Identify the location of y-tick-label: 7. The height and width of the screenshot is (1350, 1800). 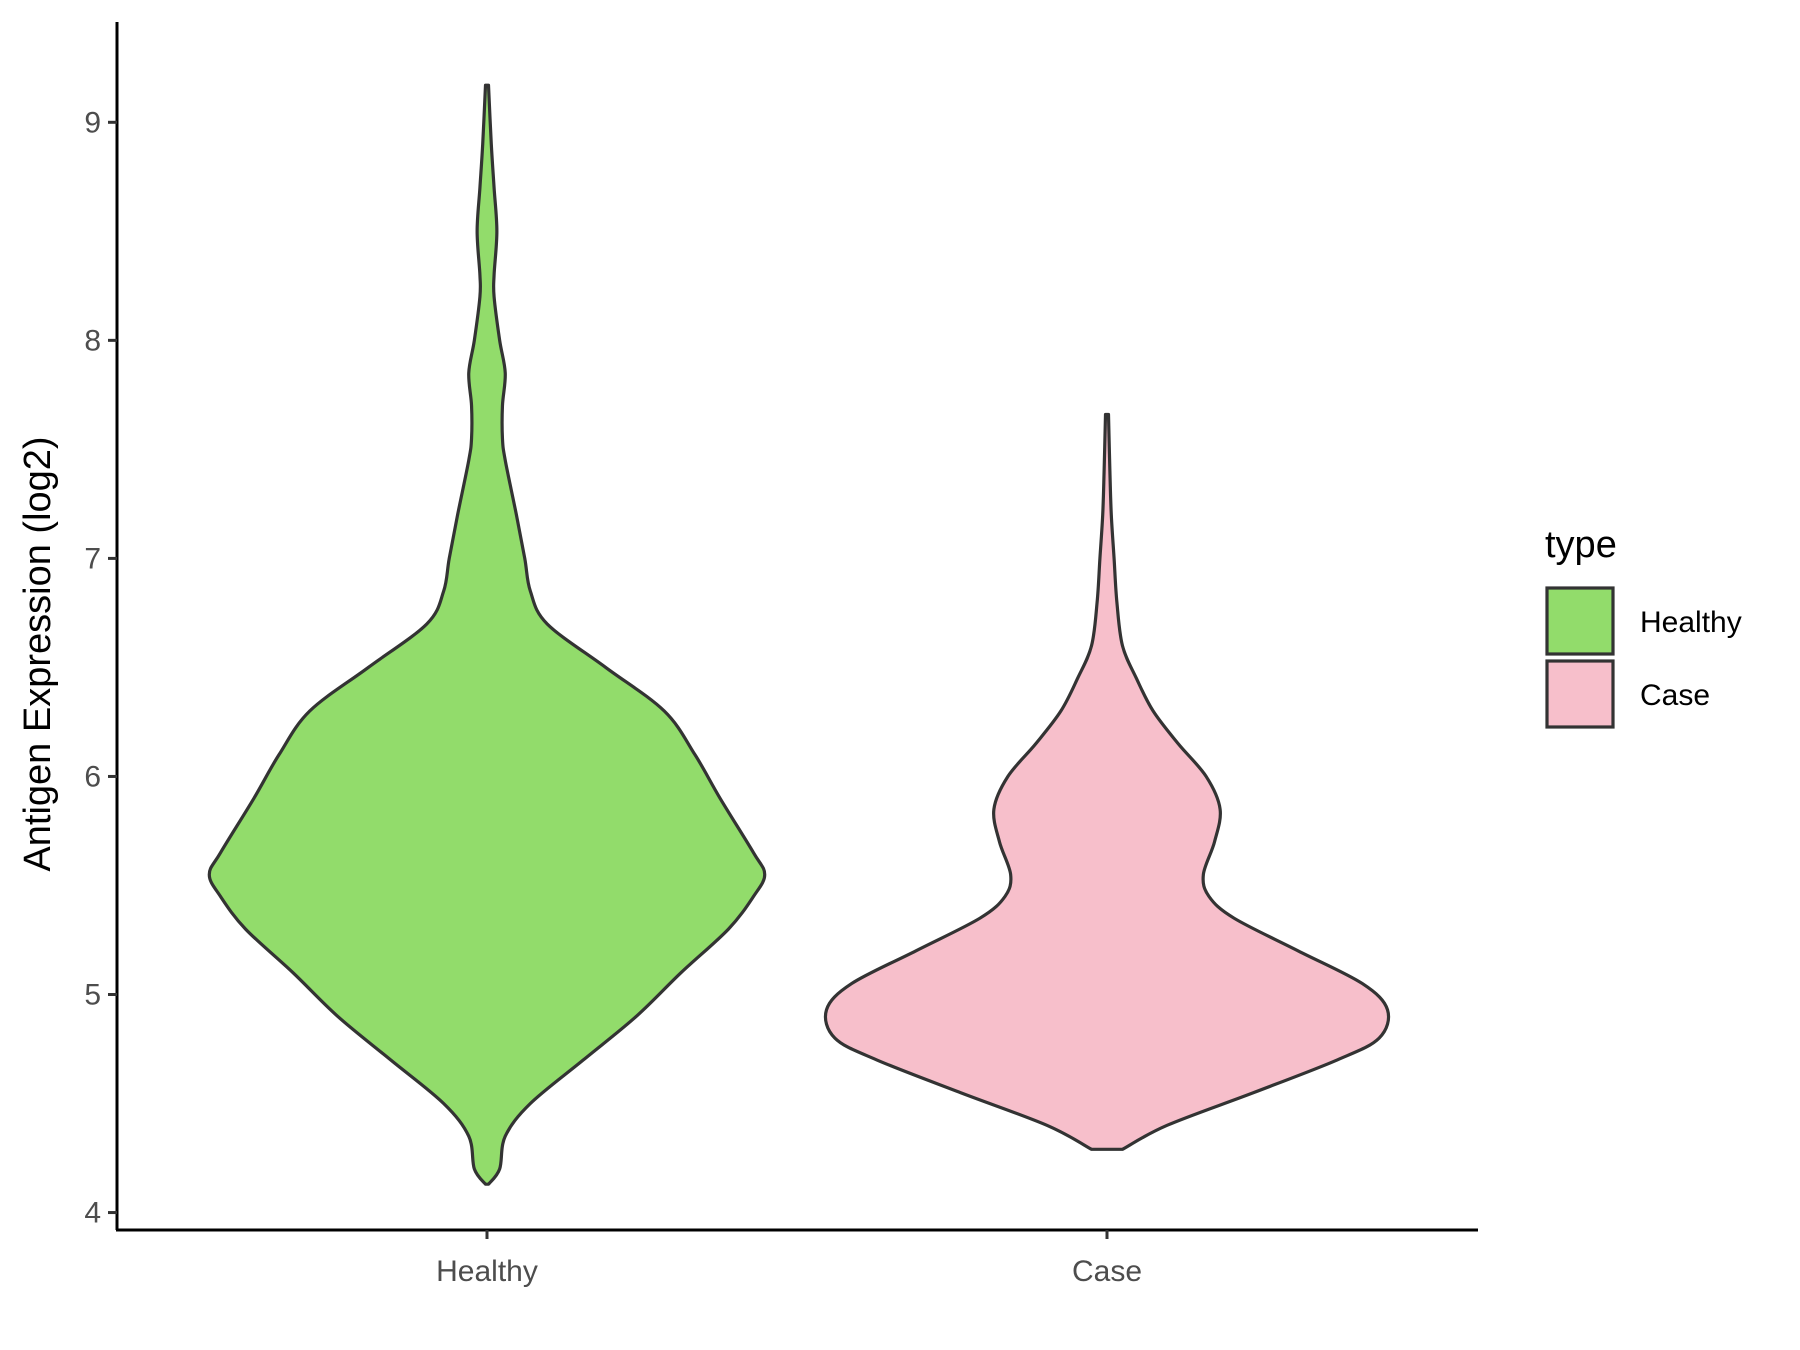
(92, 558).